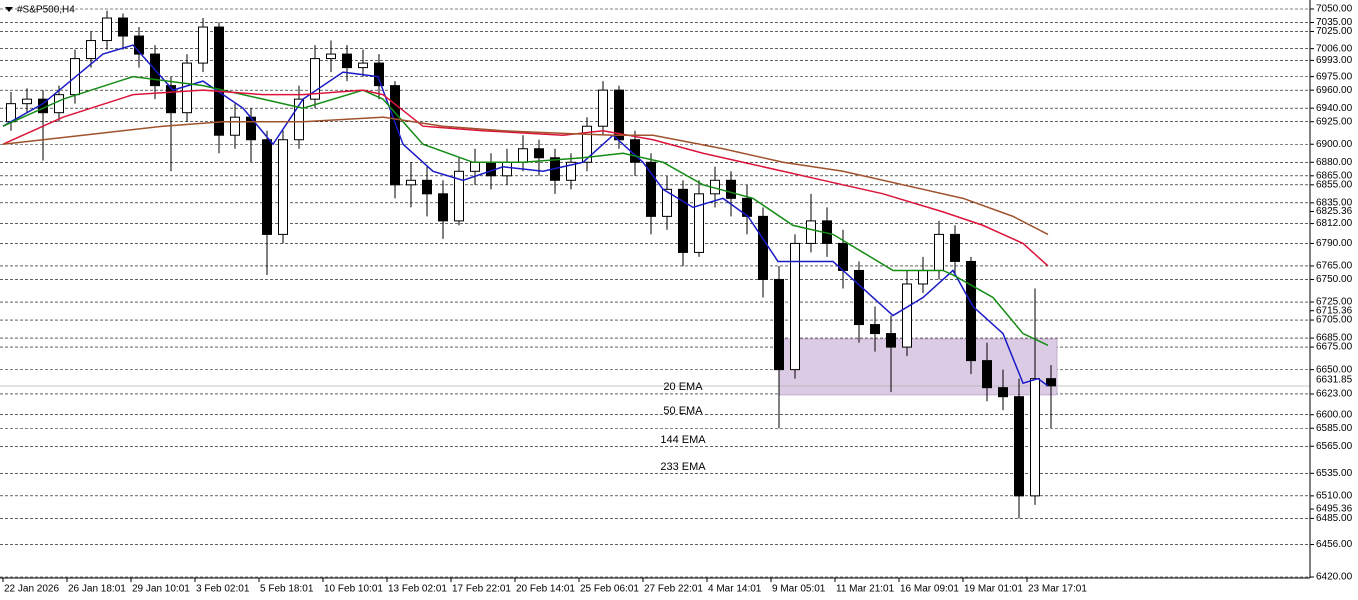 This screenshot has height=600, width=1358. Describe the element at coordinates (1334, 202) in the screenshot. I see `y-tick-label: 6835.00` at that location.